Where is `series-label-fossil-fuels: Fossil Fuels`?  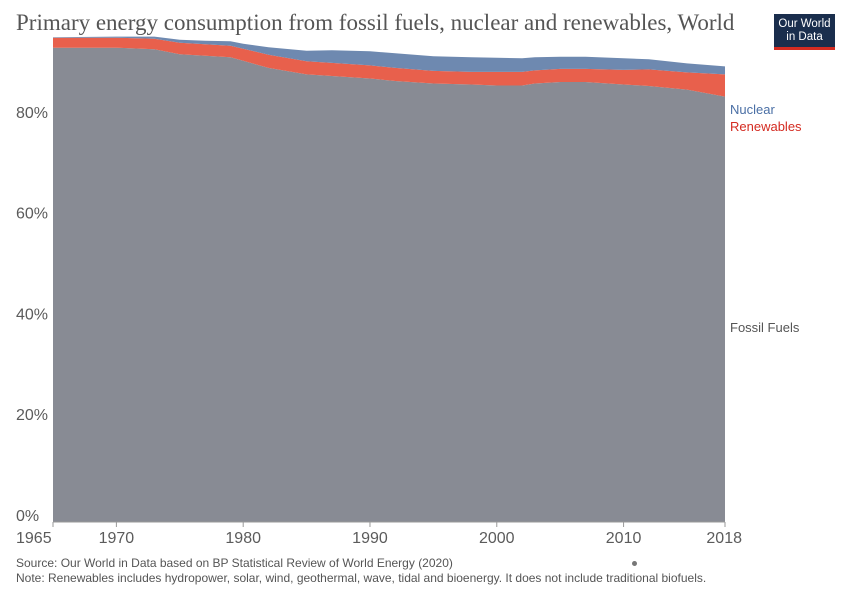 series-label-fossil-fuels: Fossil Fuels is located at coordinates (765, 327).